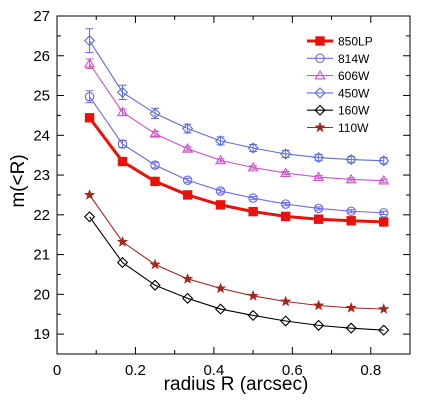 The width and height of the screenshot is (436, 403). What do you see at coordinates (355, 42) in the screenshot?
I see `legend-label: 850LP` at bounding box center [355, 42].